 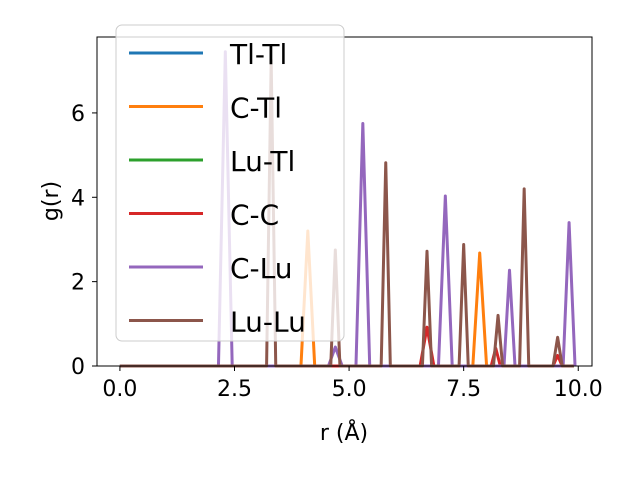 I want to click on y-tick-label: 4, so click(x=78, y=198).